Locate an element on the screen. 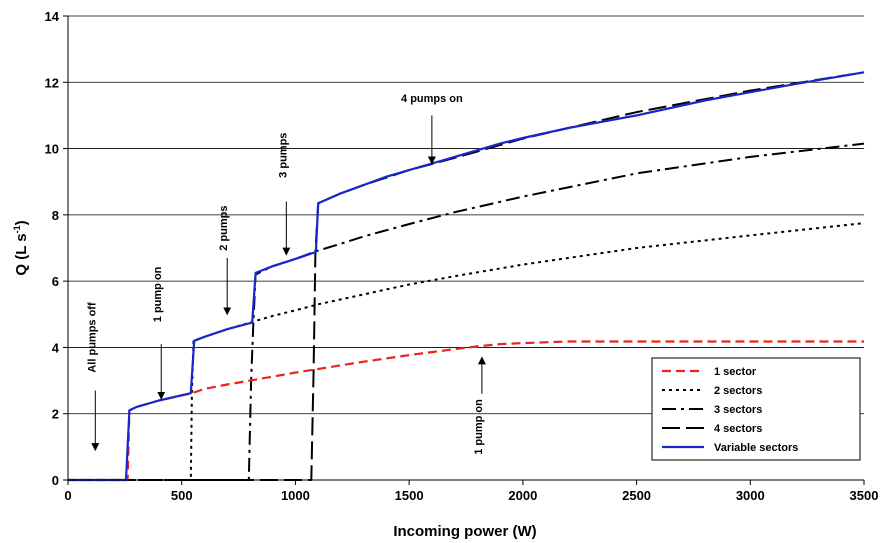  annotation-label: 4 pumps on is located at coordinates (432, 99).